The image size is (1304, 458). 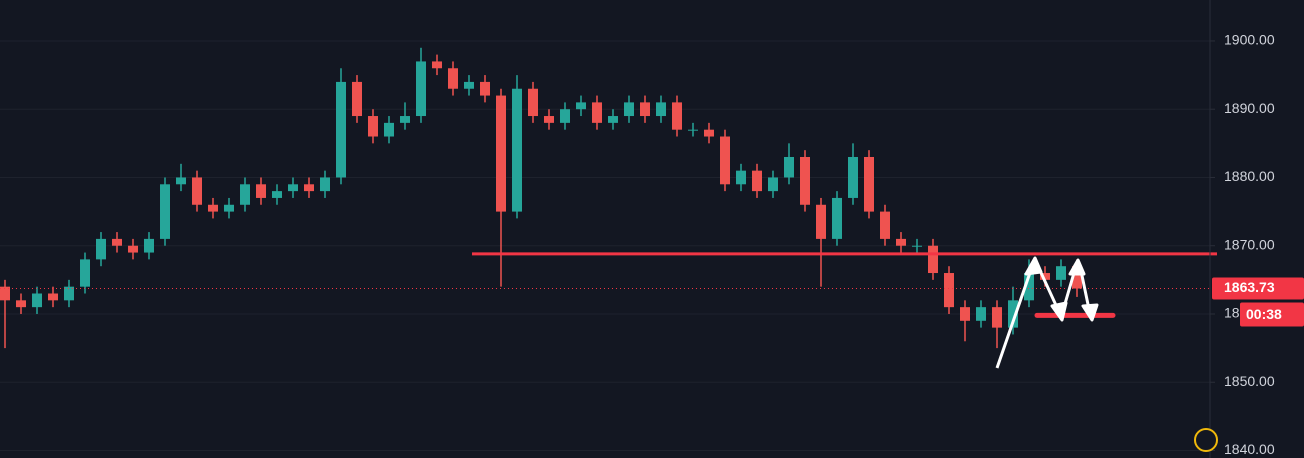 What do you see at coordinates (1047, 312) in the screenshot?
I see `pattern-arrows` at bounding box center [1047, 312].